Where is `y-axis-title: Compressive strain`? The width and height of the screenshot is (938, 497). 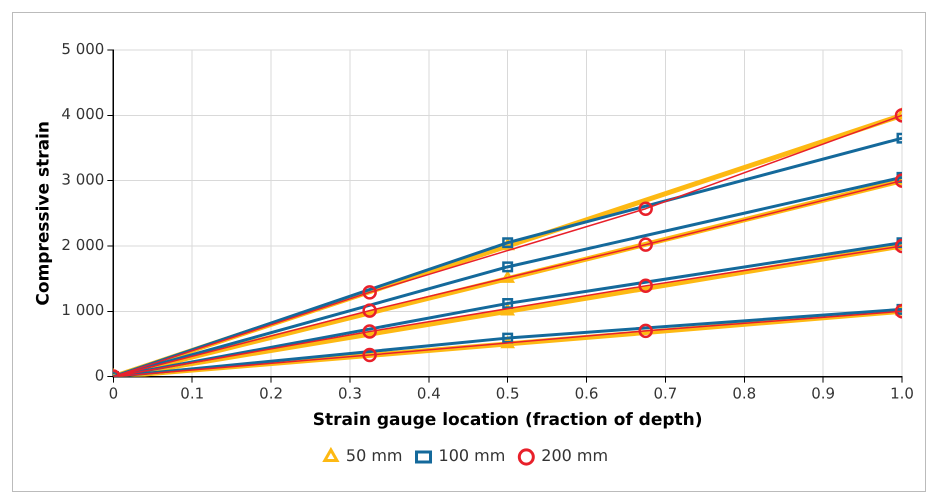 y-axis-title: Compressive strain is located at coordinates (44, 213).